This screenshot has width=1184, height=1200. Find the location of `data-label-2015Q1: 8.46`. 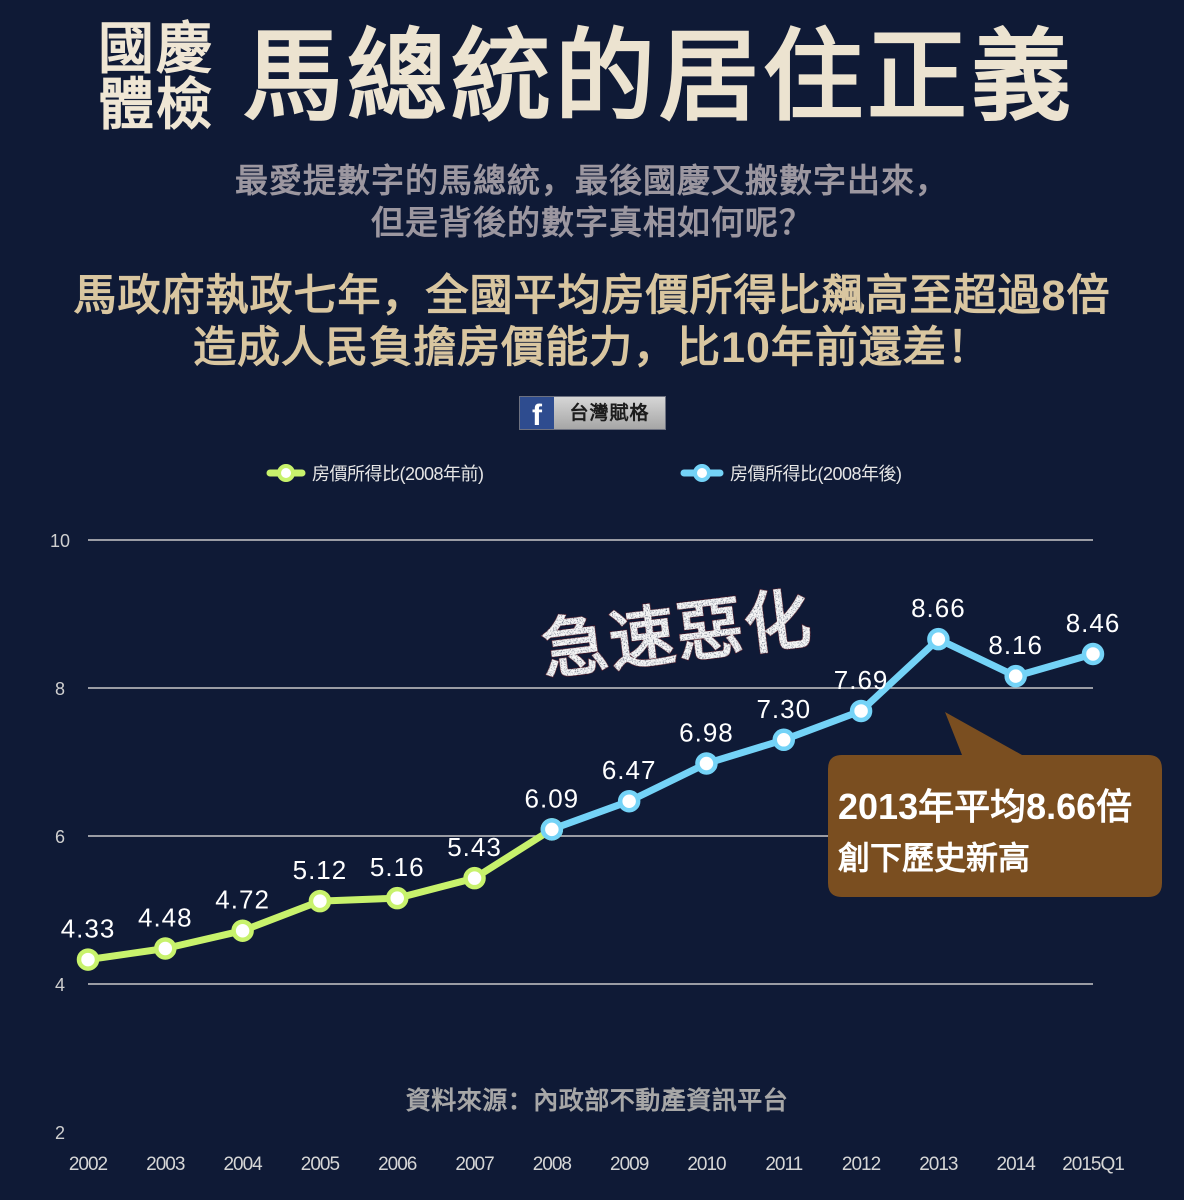

data-label-2015Q1: 8.46 is located at coordinates (1093, 623).